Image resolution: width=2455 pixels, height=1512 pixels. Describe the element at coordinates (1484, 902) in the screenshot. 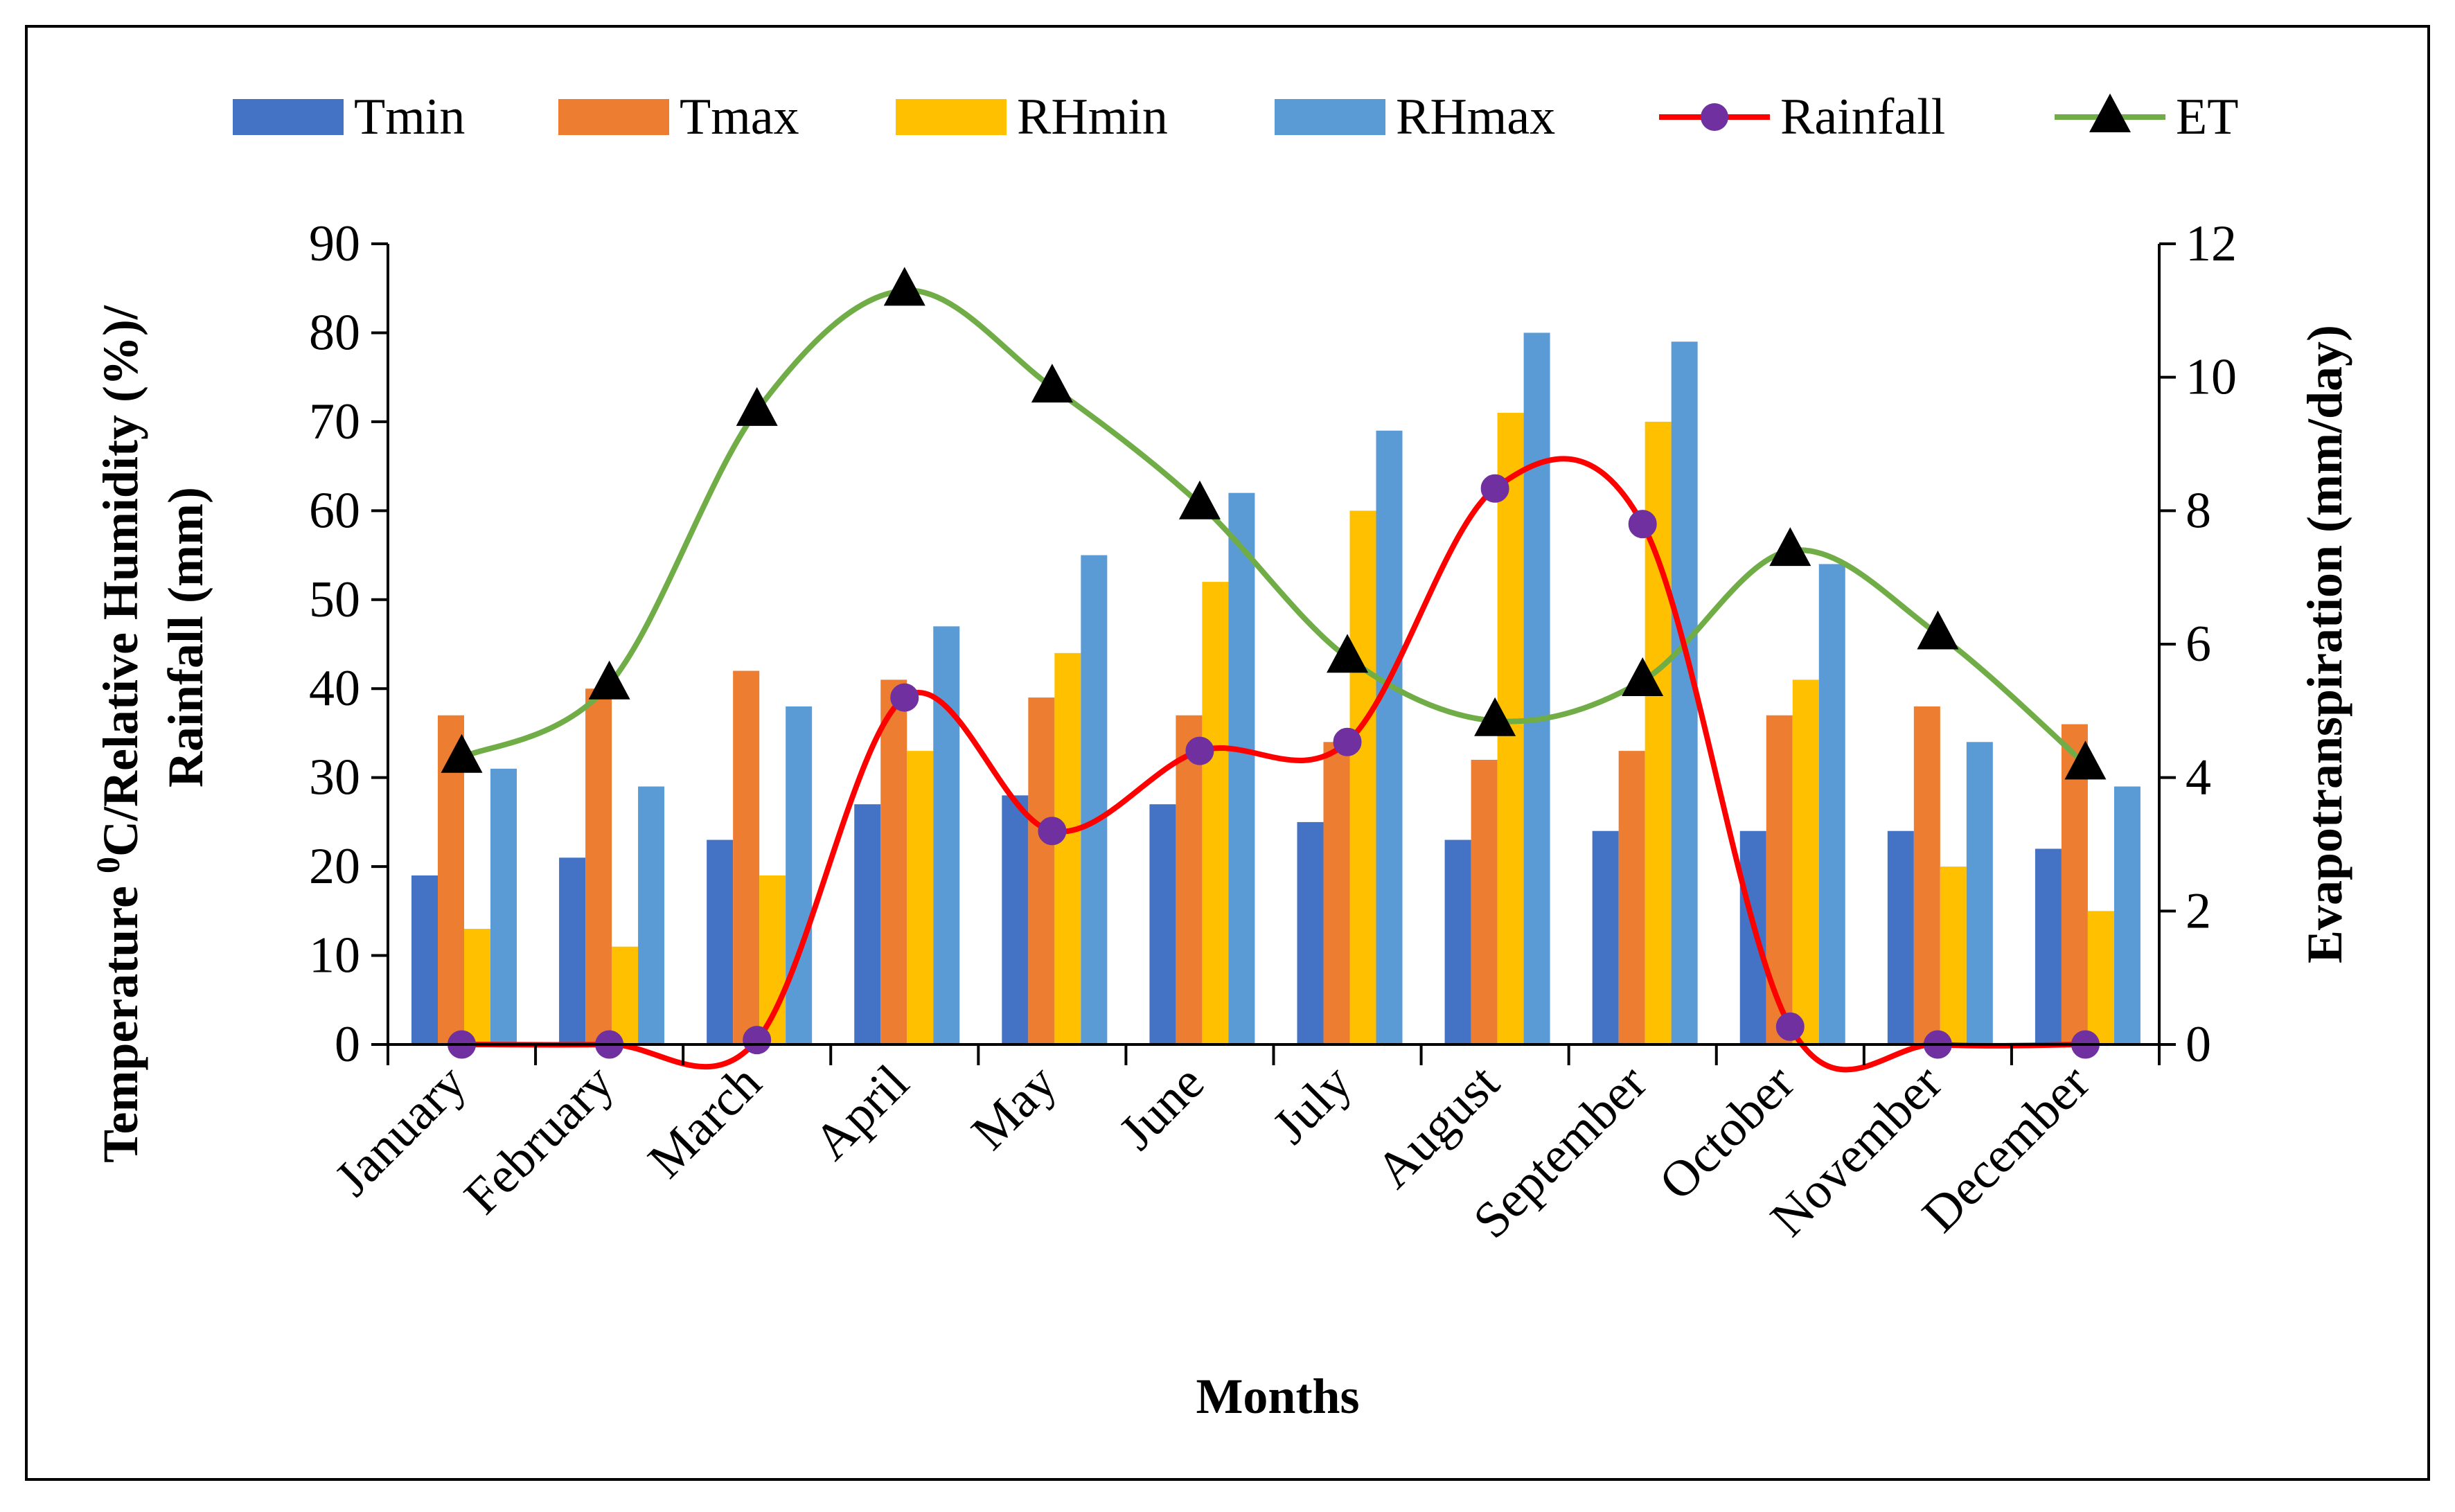

I see `bar-tmax-august` at that location.